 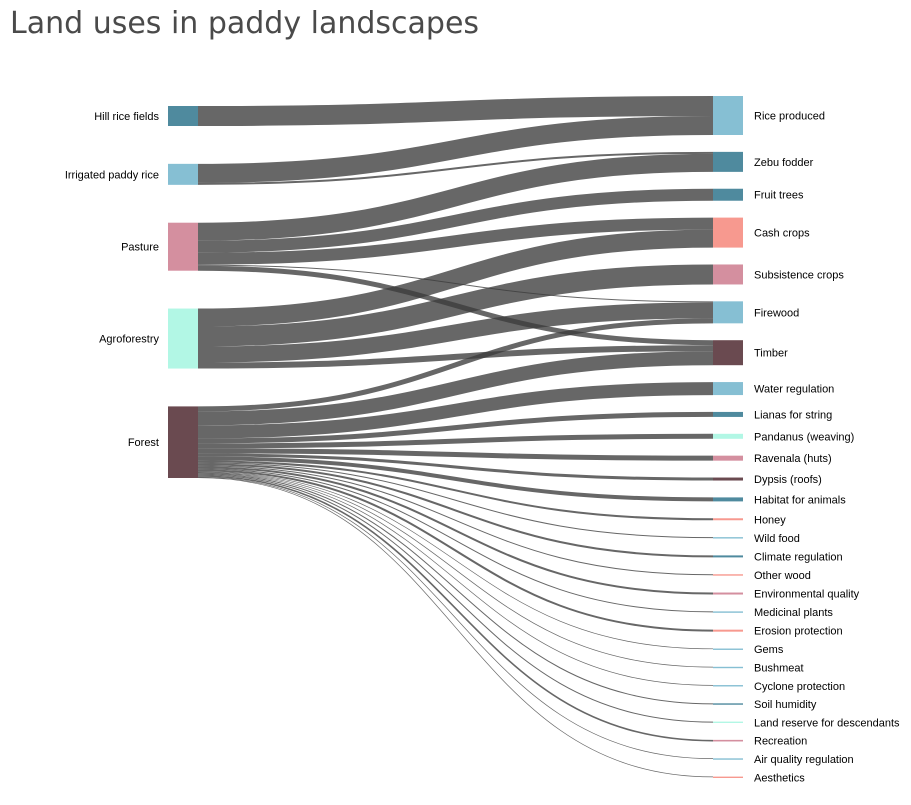 I want to click on node-wild-food, so click(x=728, y=538).